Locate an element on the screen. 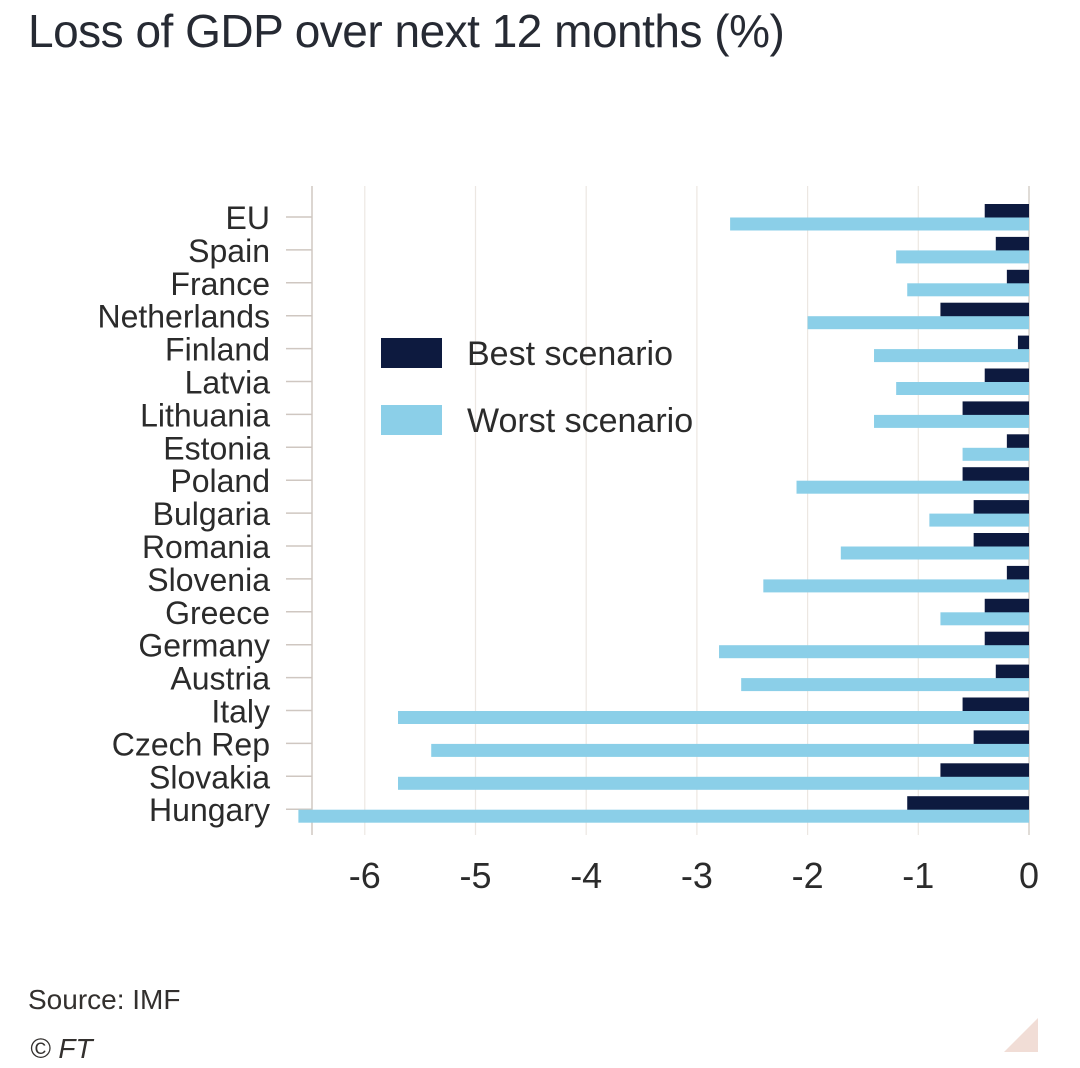 Image resolution: width=1080 pixels, height=1068 pixels. chart-title: Loss of GDP over next 12 months (%) is located at coordinates (406, 31).